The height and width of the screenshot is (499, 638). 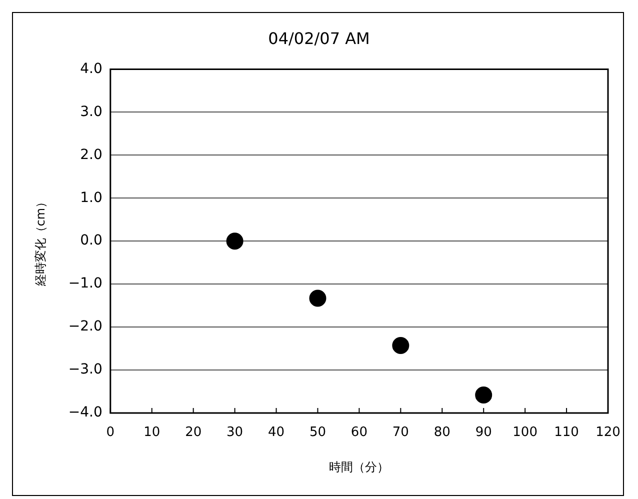 I want to click on y-tick-label: −1.0, so click(x=85, y=284).